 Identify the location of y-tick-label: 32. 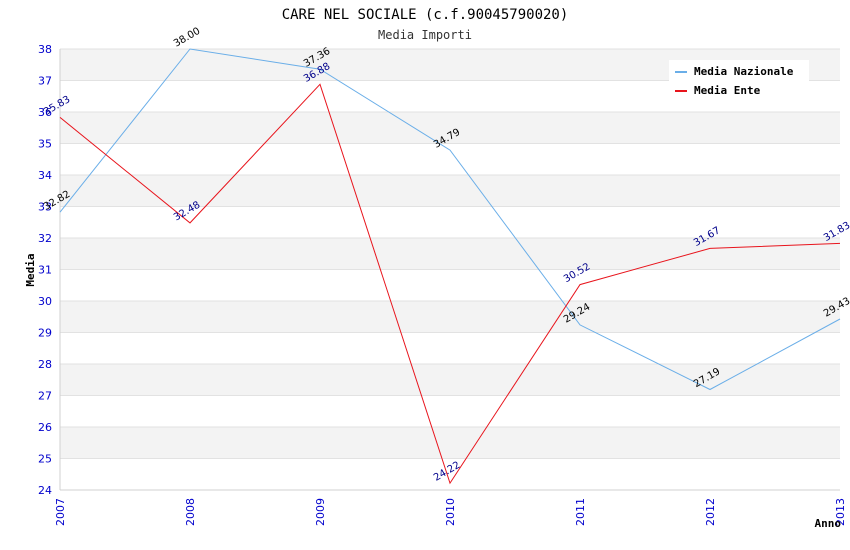
(45, 238).